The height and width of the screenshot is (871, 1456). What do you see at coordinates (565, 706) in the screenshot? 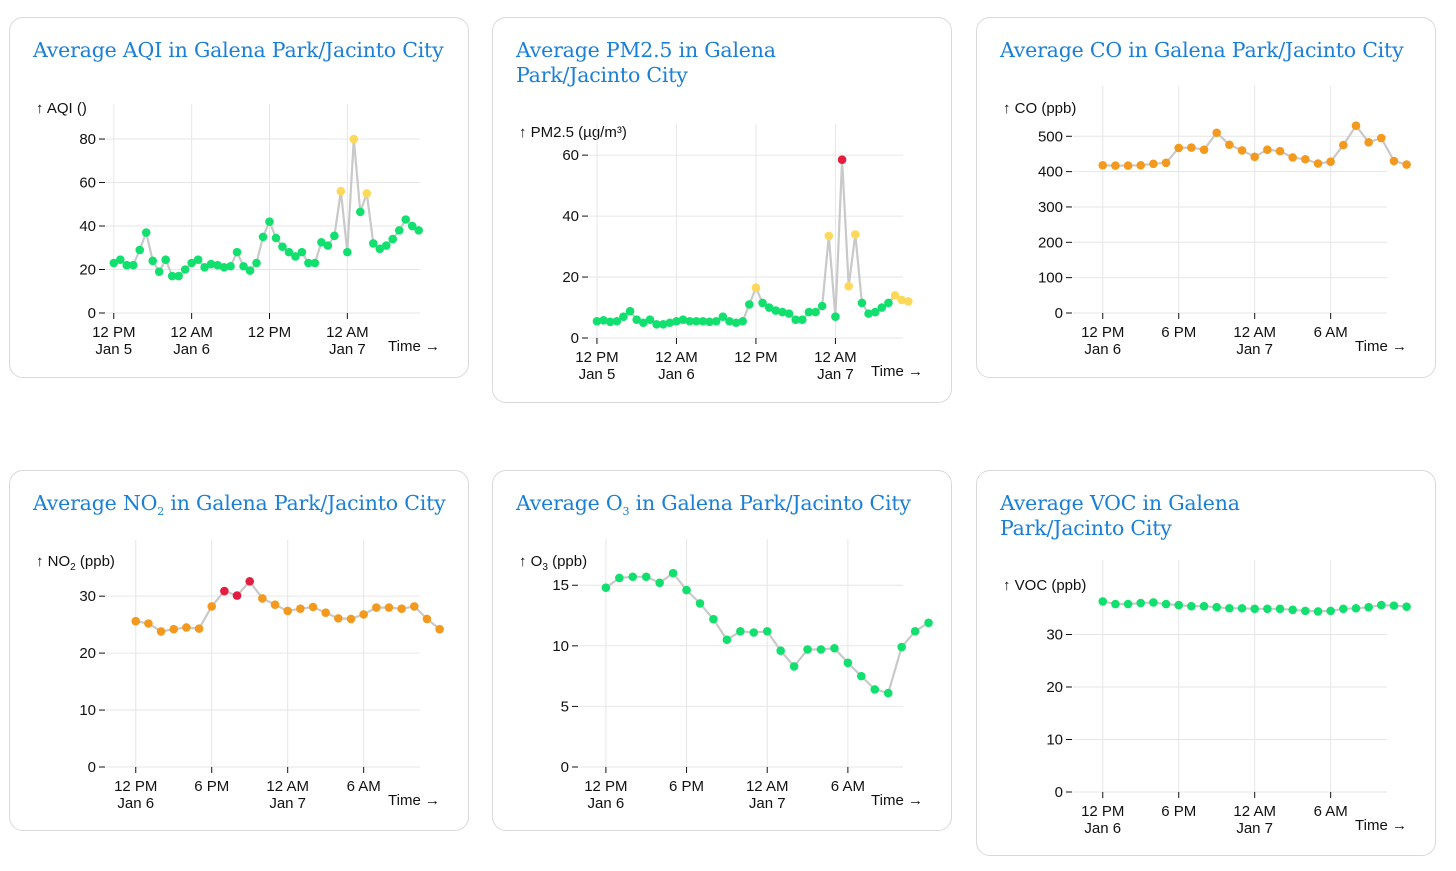
I see `y-tick-label: 5` at bounding box center [565, 706].